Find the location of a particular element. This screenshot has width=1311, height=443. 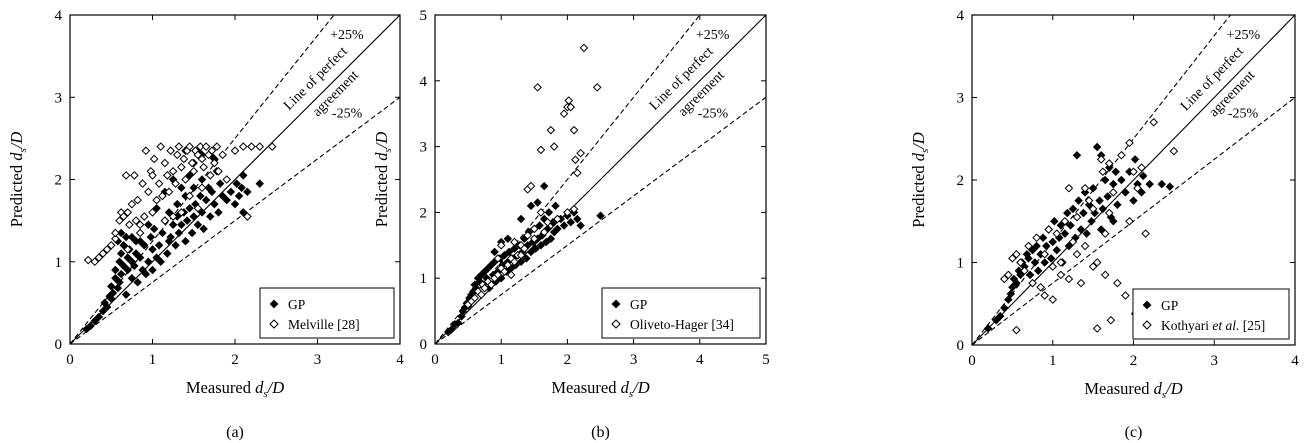

y-tick-label: 4 is located at coordinates (424, 82).